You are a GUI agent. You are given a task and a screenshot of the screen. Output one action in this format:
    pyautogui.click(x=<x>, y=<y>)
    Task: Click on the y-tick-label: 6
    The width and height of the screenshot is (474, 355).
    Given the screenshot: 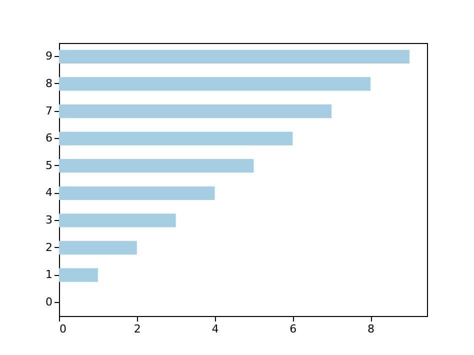 What is the action you would take?
    pyautogui.click(x=49, y=138)
    